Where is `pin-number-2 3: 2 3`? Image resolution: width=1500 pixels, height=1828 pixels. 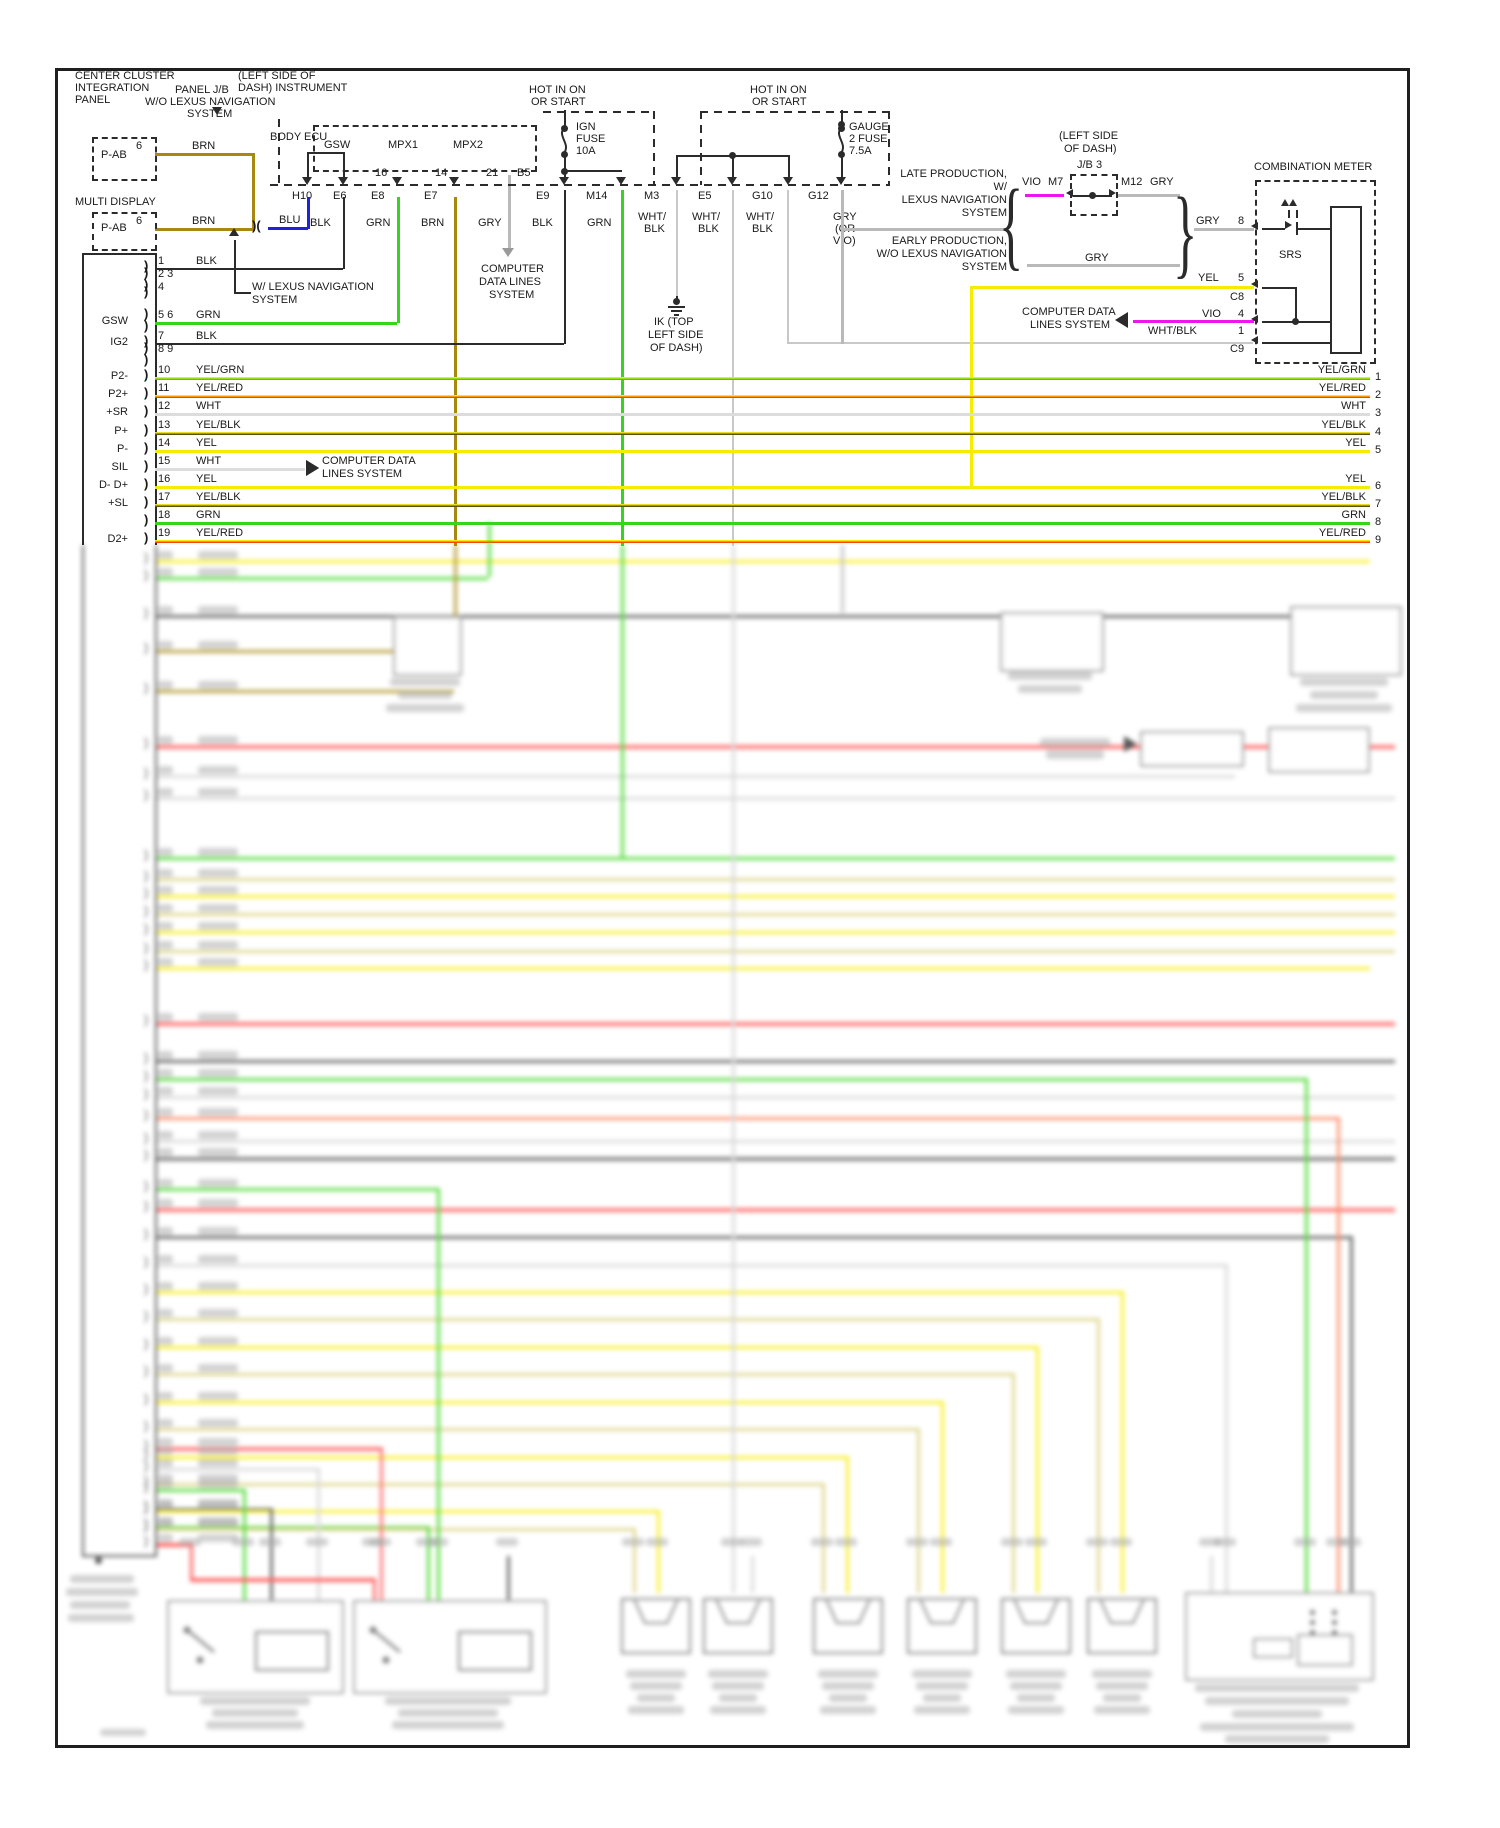
pin-number-2 3: 2 3 is located at coordinates (166, 274).